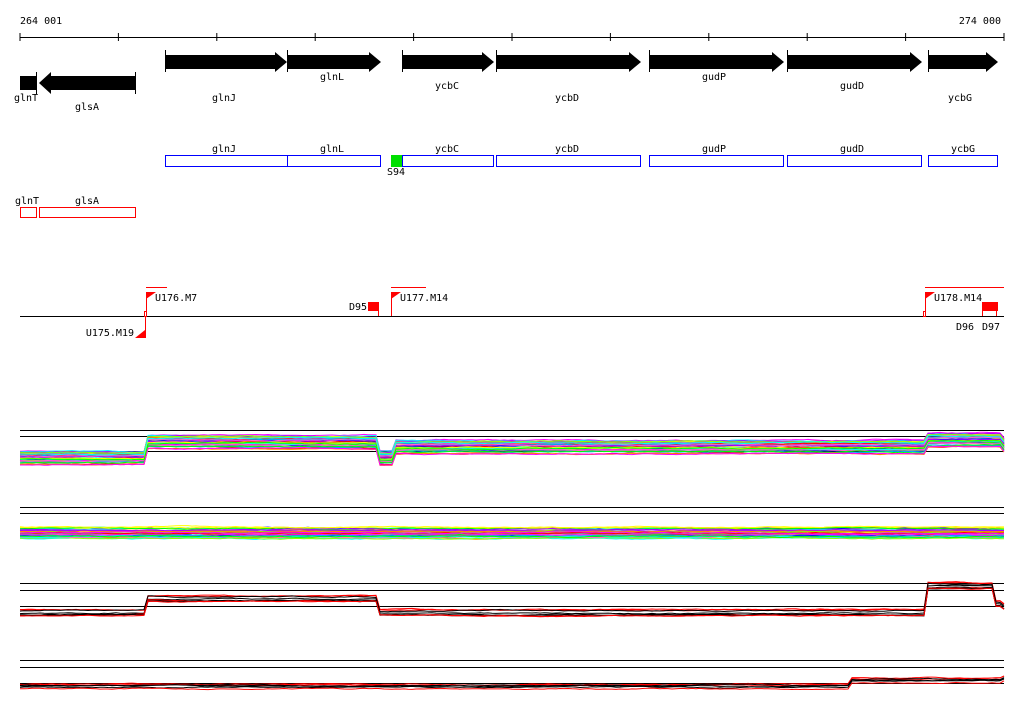 The image size is (1024, 714). What do you see at coordinates (87, 92) in the screenshot?
I see `gene-glsA: glsA` at bounding box center [87, 92].